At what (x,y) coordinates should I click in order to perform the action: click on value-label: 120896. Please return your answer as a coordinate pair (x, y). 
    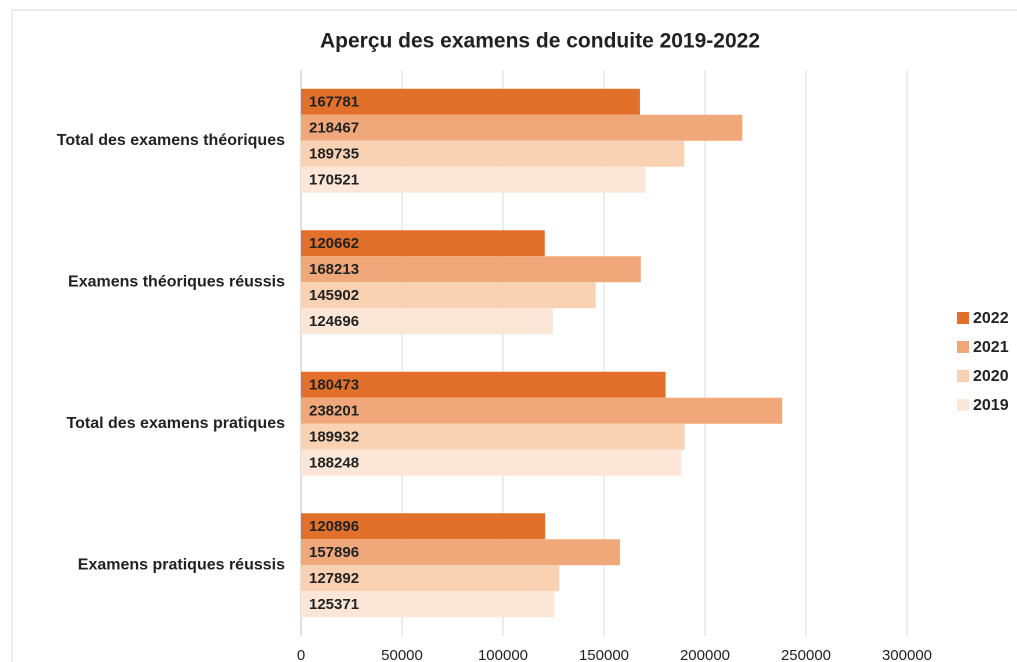
    Looking at the image, I should click on (334, 526).